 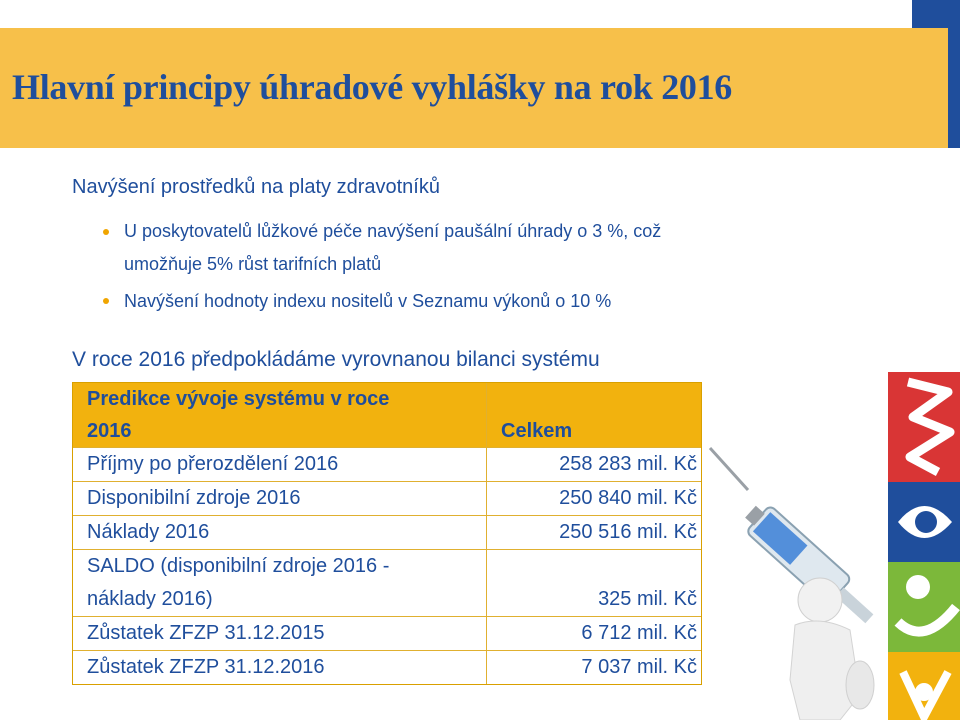 What do you see at coordinates (256, 187) in the screenshot?
I see `heading-salary-increase: Navýšení prostředků na platy zdravotníků` at bounding box center [256, 187].